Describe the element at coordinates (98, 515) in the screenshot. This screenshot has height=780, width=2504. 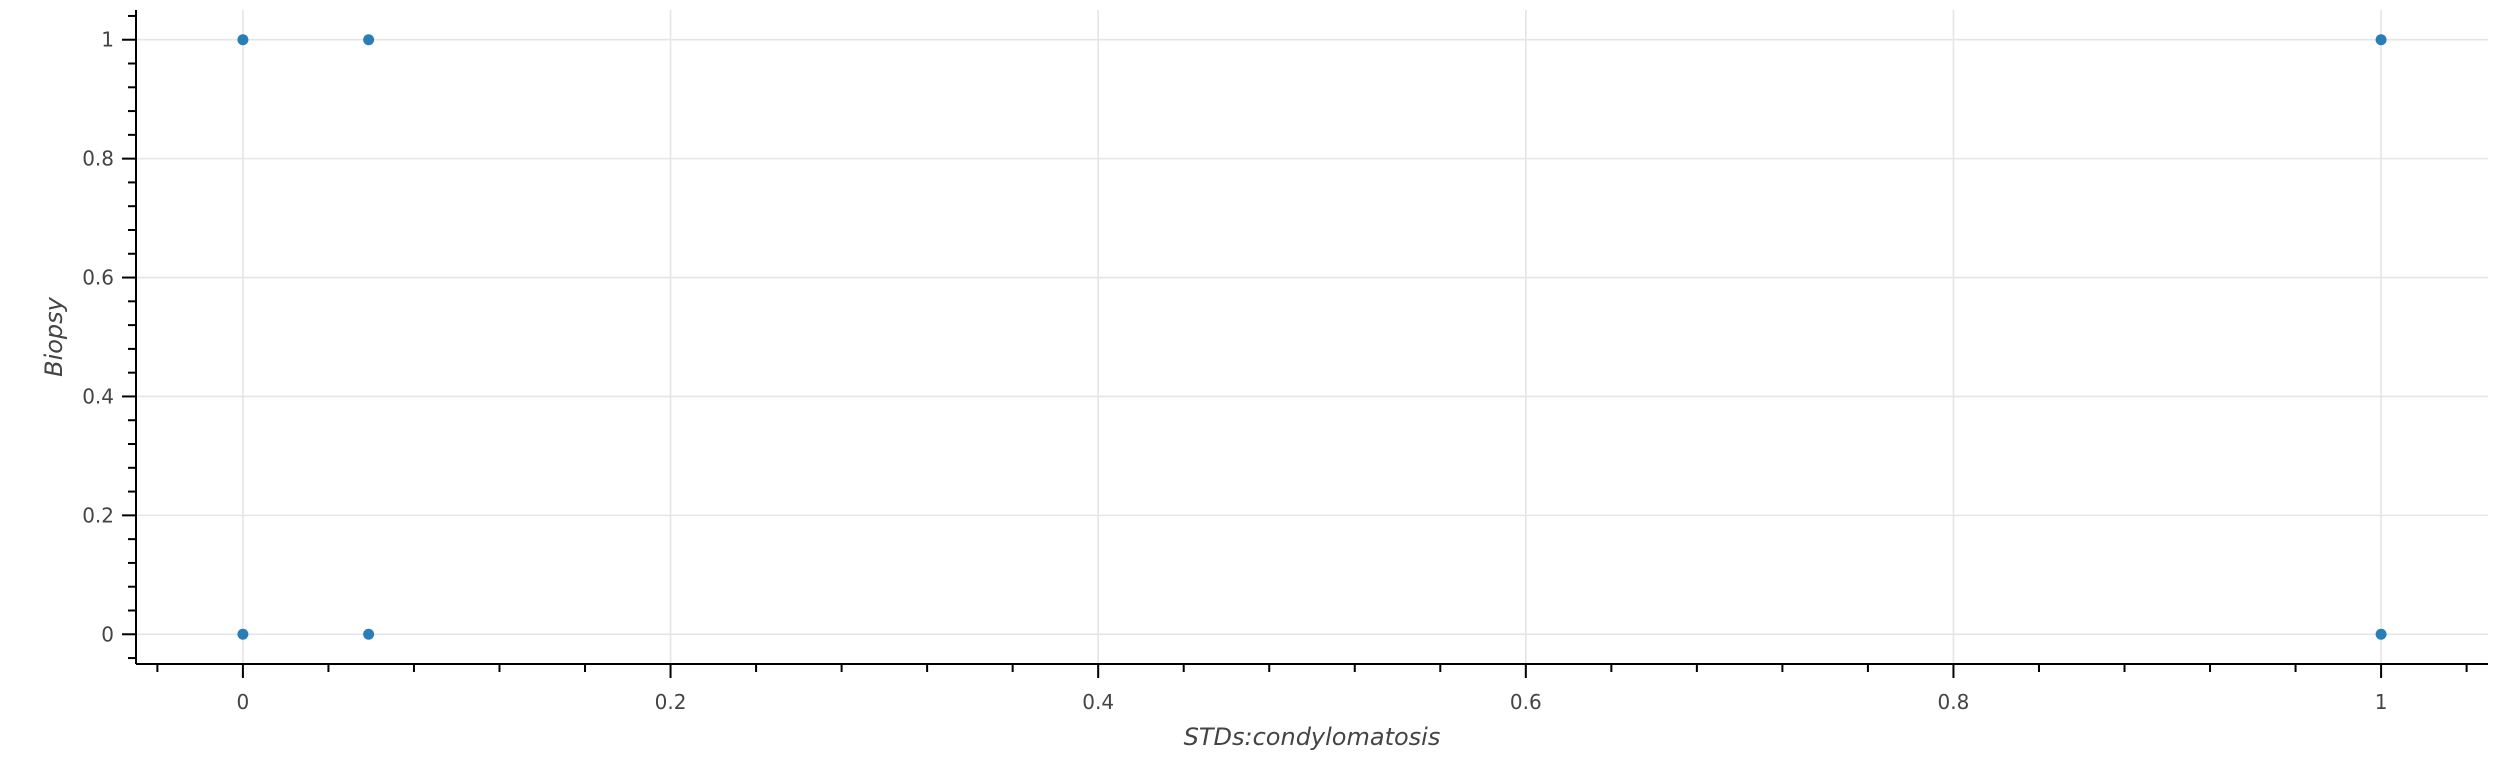
I see `y-tick-label: 0.2` at that location.